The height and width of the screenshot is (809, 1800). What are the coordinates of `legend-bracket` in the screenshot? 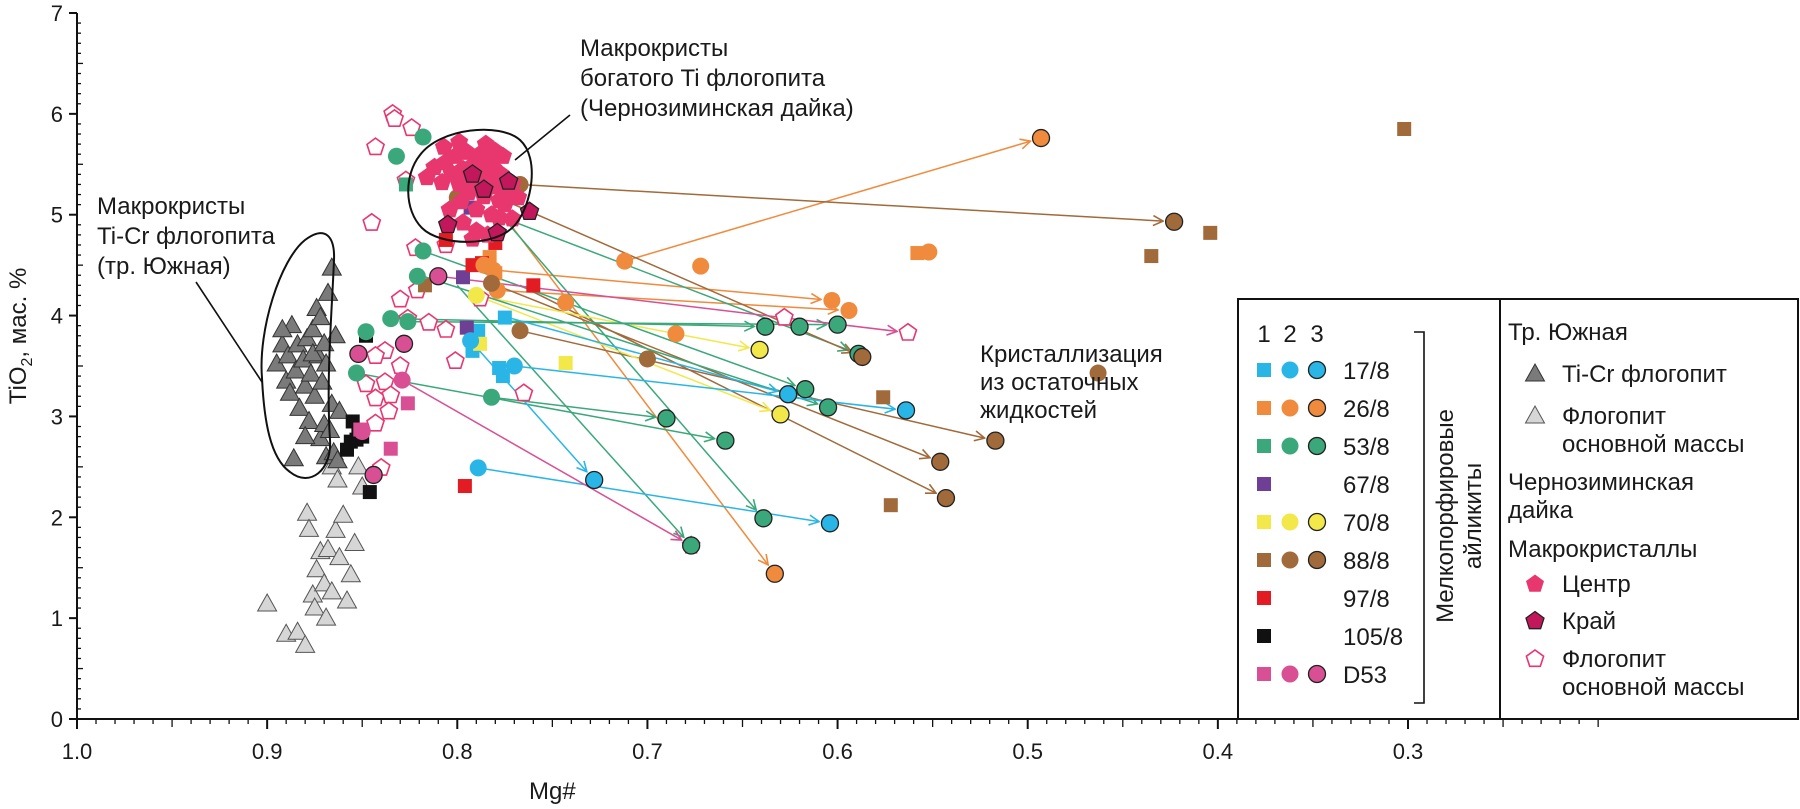 It's located at (1419, 517).